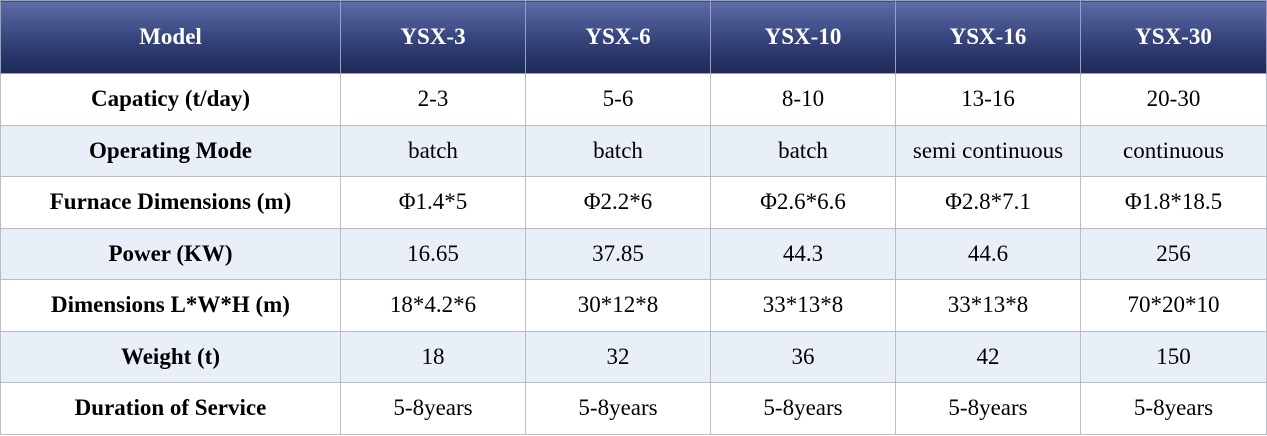 Image resolution: width=1267 pixels, height=436 pixels. I want to click on table-cell: Φ2.8*7.1, so click(988, 202).